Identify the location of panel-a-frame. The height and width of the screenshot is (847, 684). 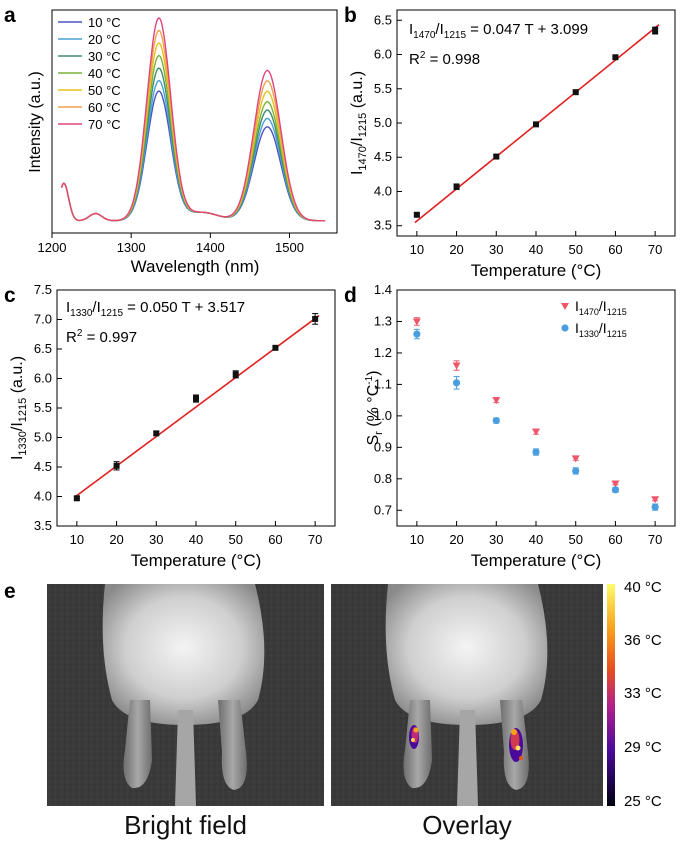
(194, 121).